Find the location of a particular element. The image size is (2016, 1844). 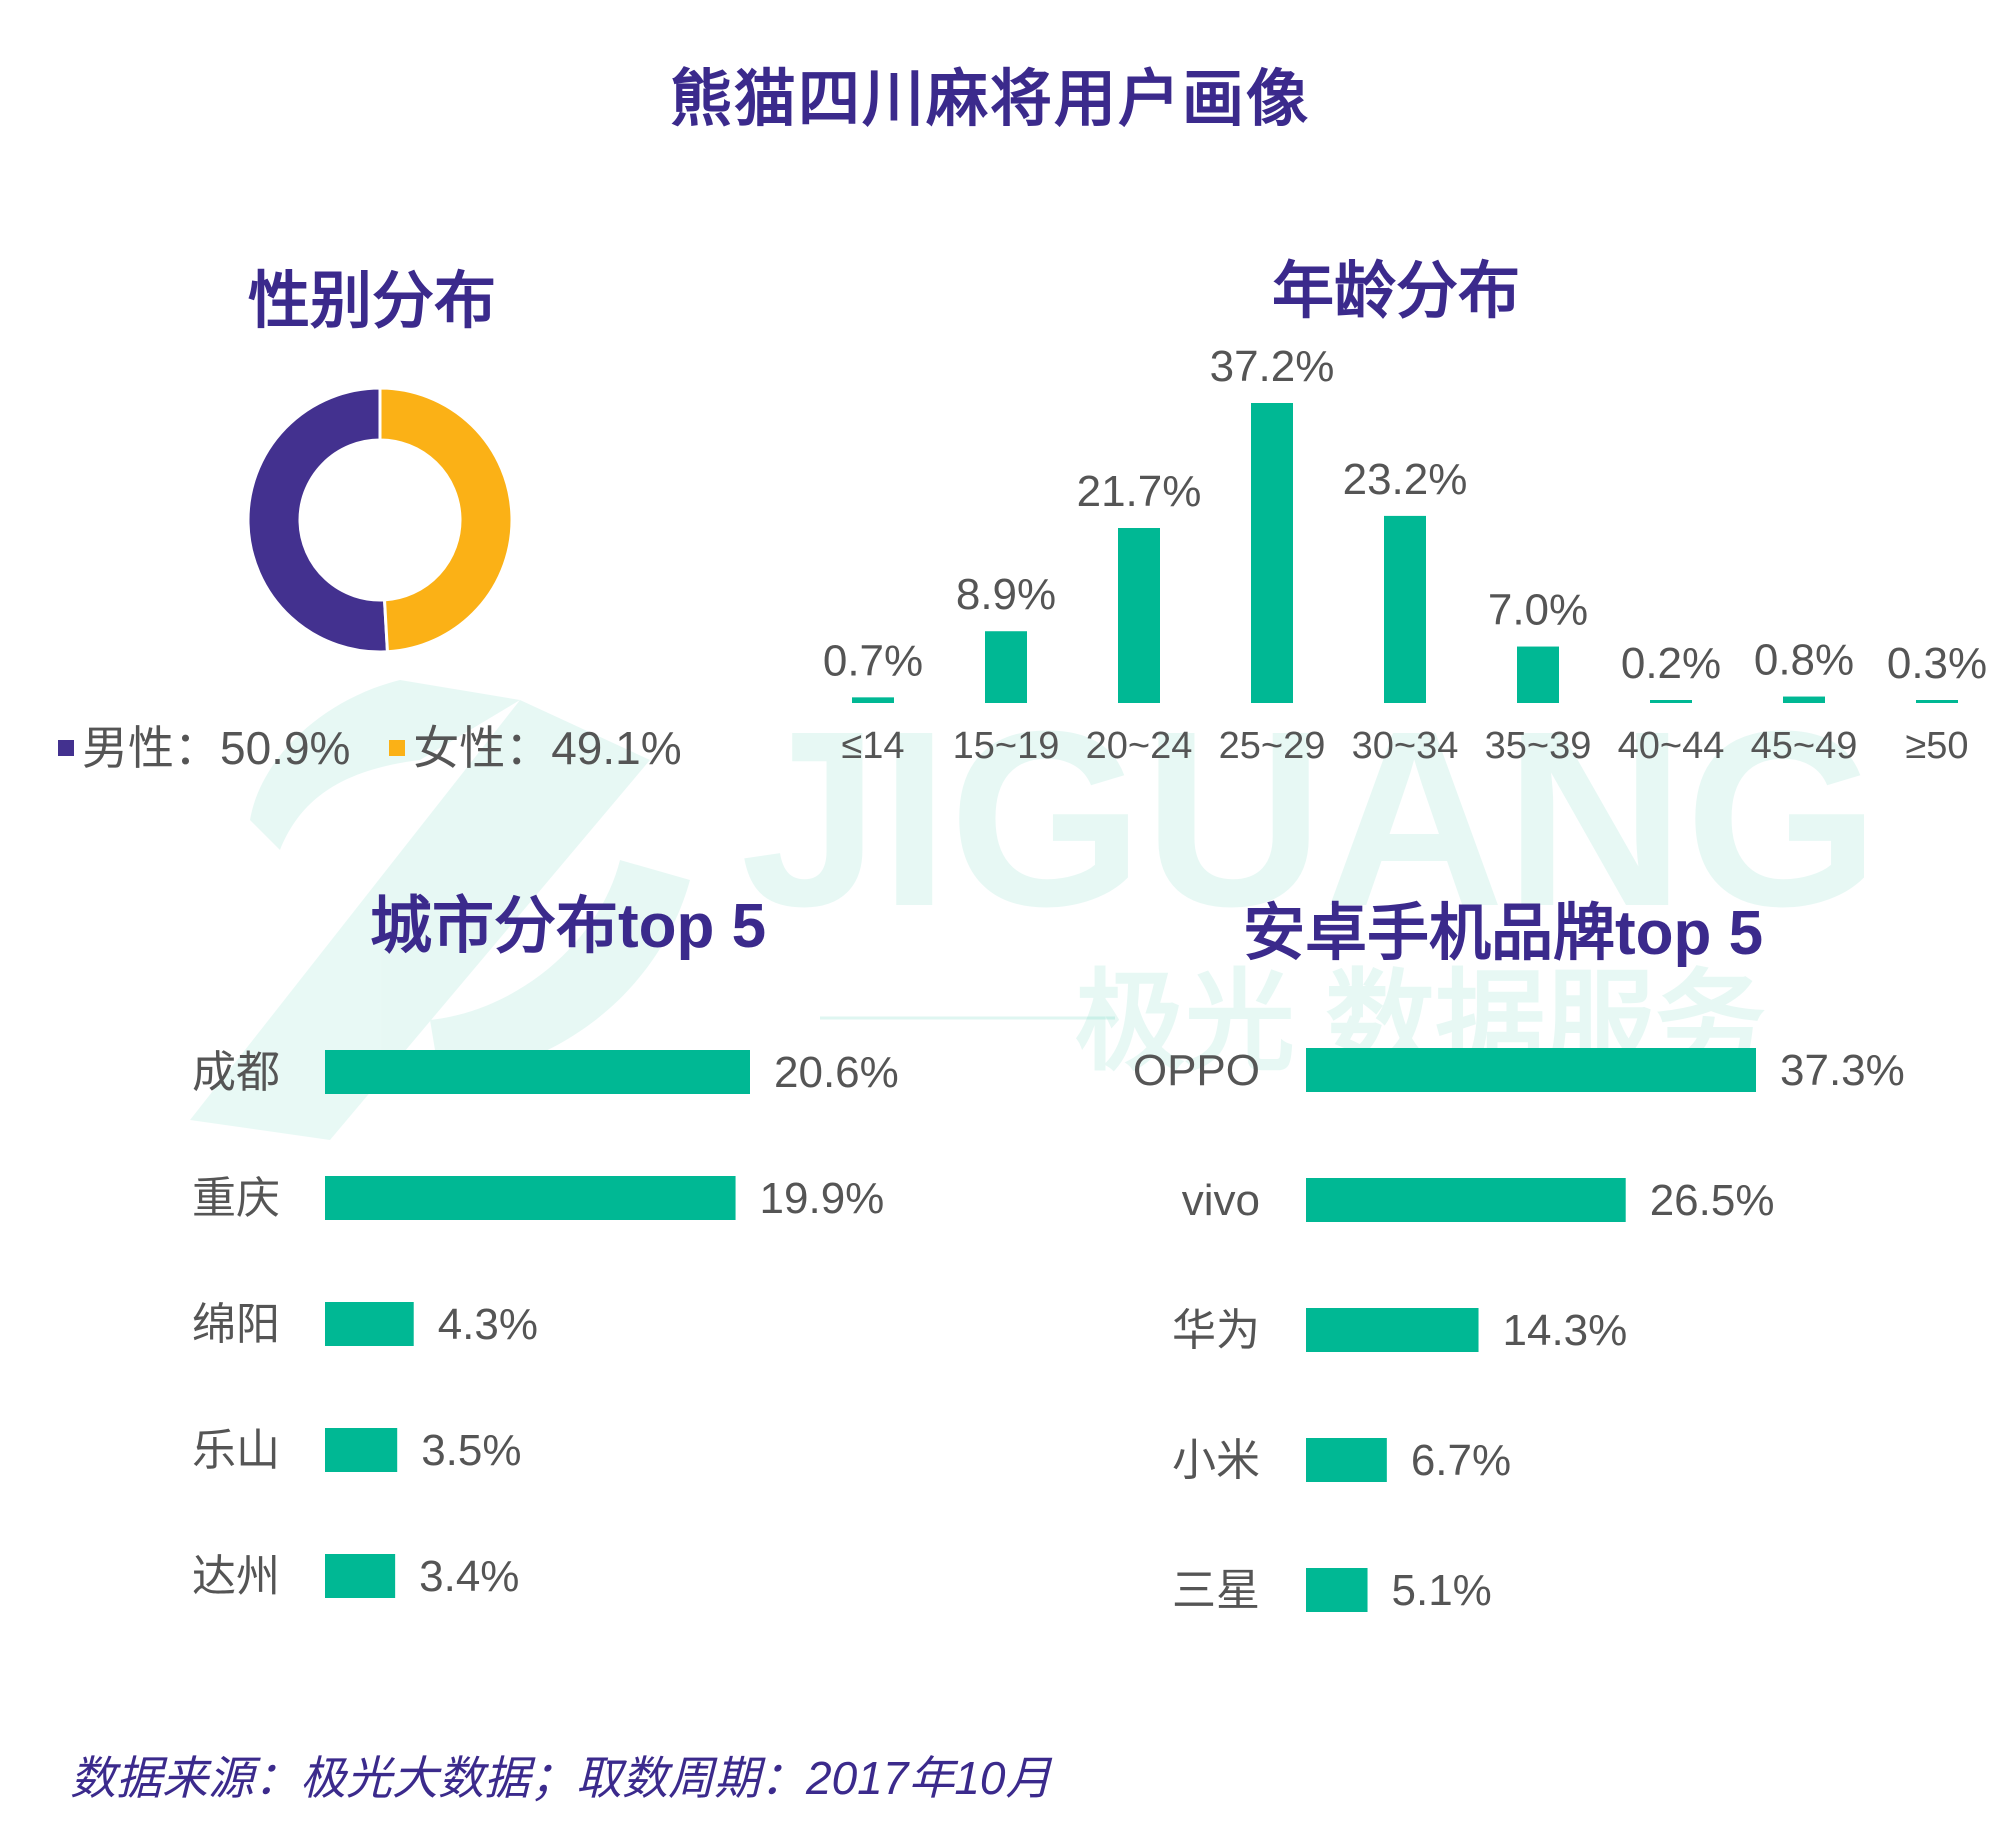

brand-bar-value-label: 37.3% is located at coordinates (1842, 1070).